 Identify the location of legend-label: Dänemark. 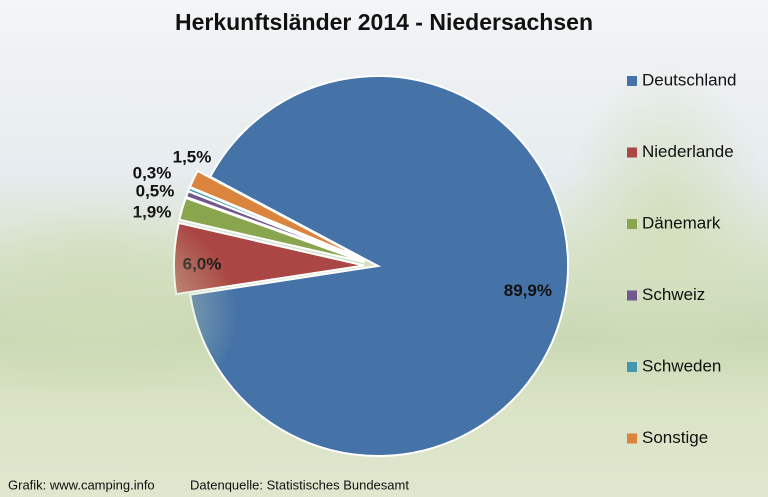
(681, 222).